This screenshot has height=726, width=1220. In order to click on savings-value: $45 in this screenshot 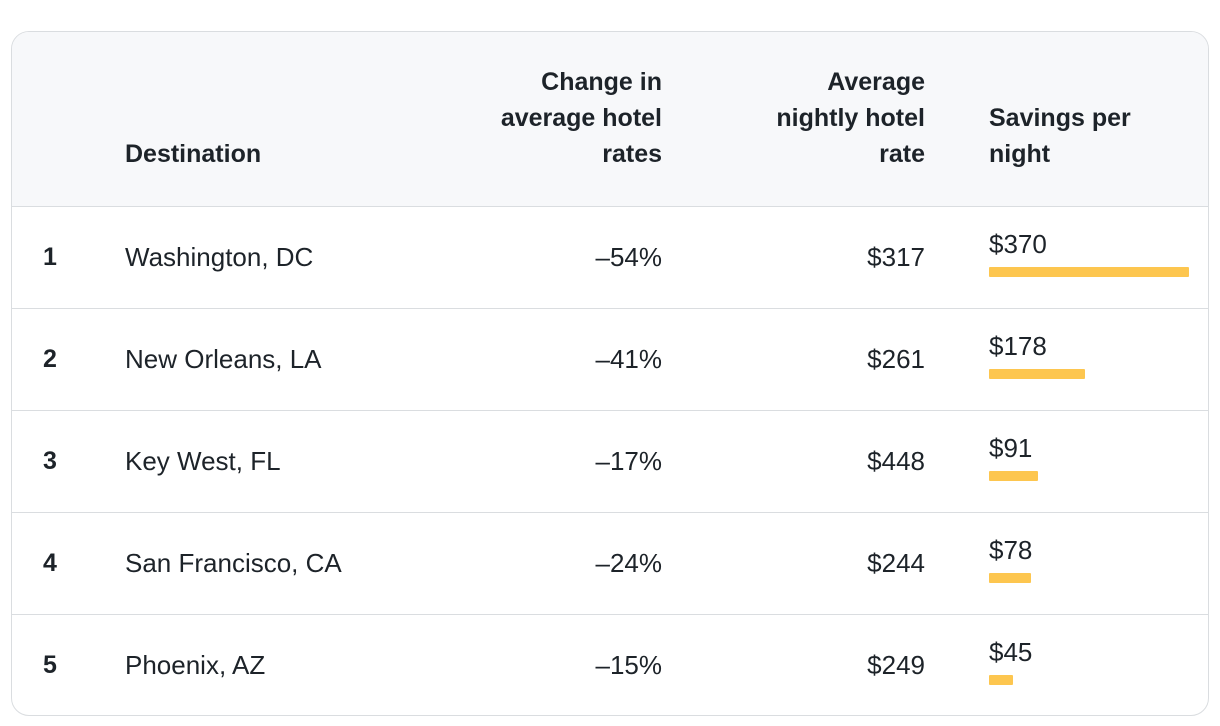, I will do `click(1011, 652)`.